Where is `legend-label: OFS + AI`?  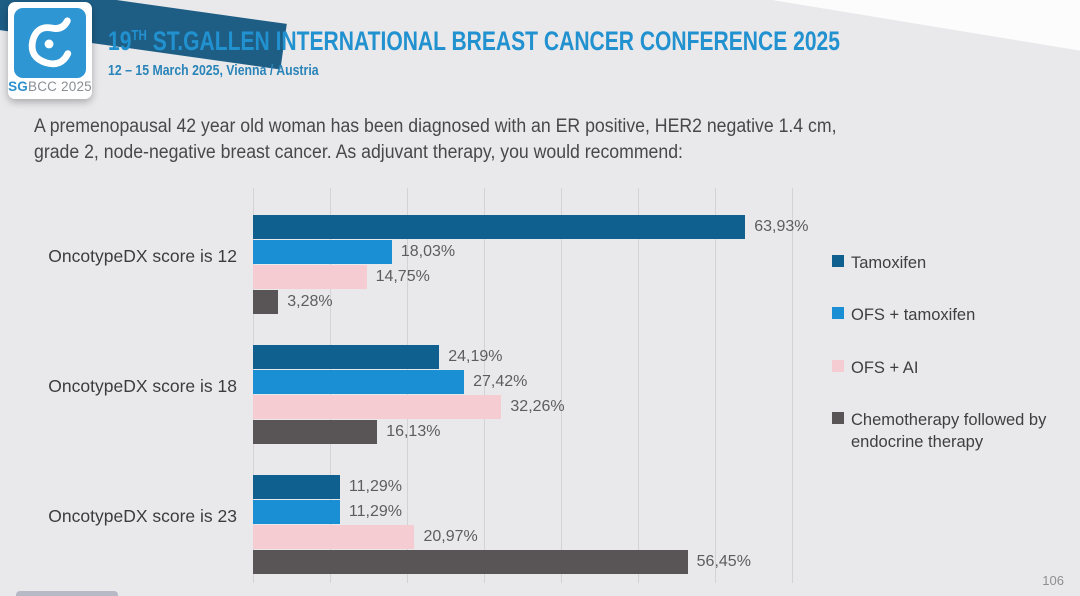 legend-label: OFS + AI is located at coordinates (885, 367).